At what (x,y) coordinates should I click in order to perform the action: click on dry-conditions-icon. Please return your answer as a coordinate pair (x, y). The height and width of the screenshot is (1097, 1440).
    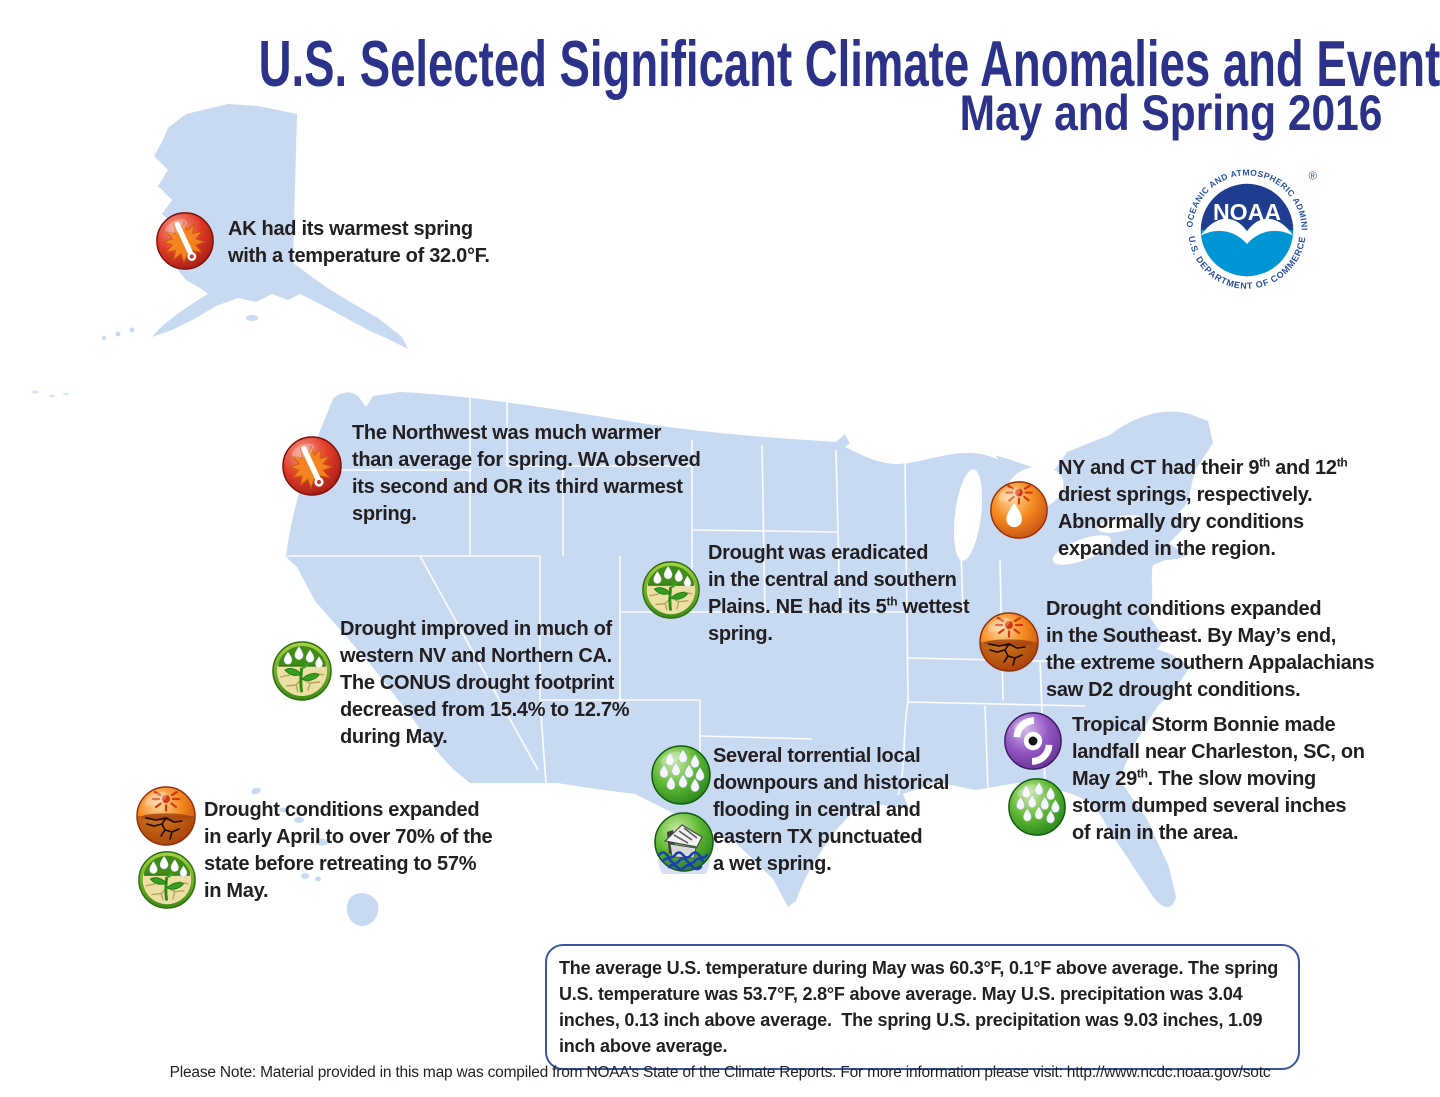
    Looking at the image, I should click on (1019, 510).